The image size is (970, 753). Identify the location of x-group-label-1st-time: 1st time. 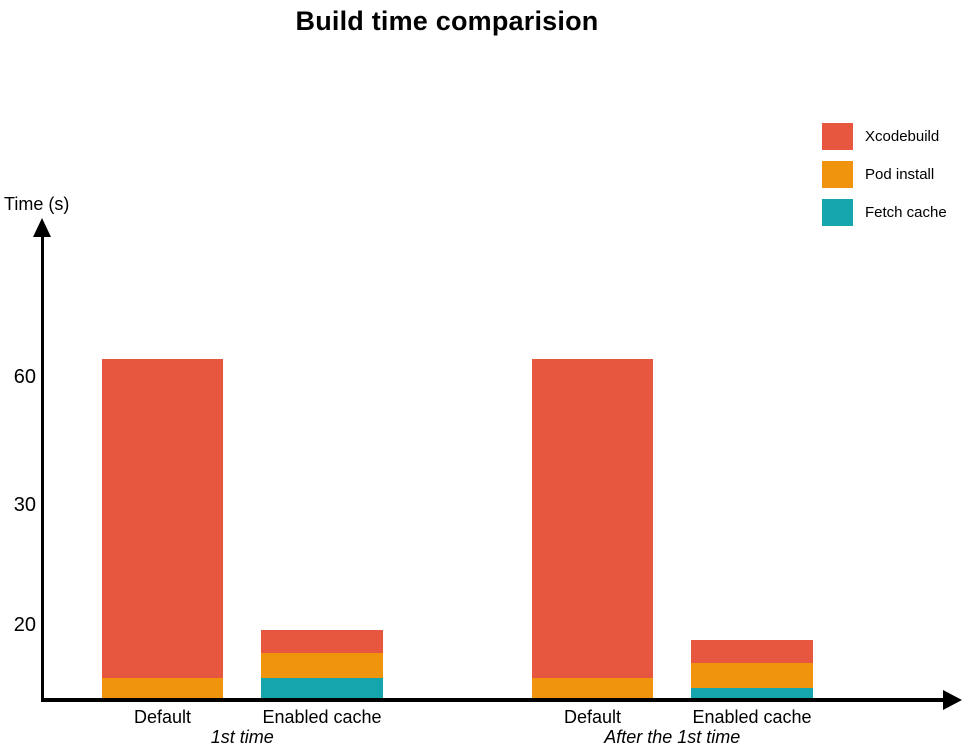
(242, 737).